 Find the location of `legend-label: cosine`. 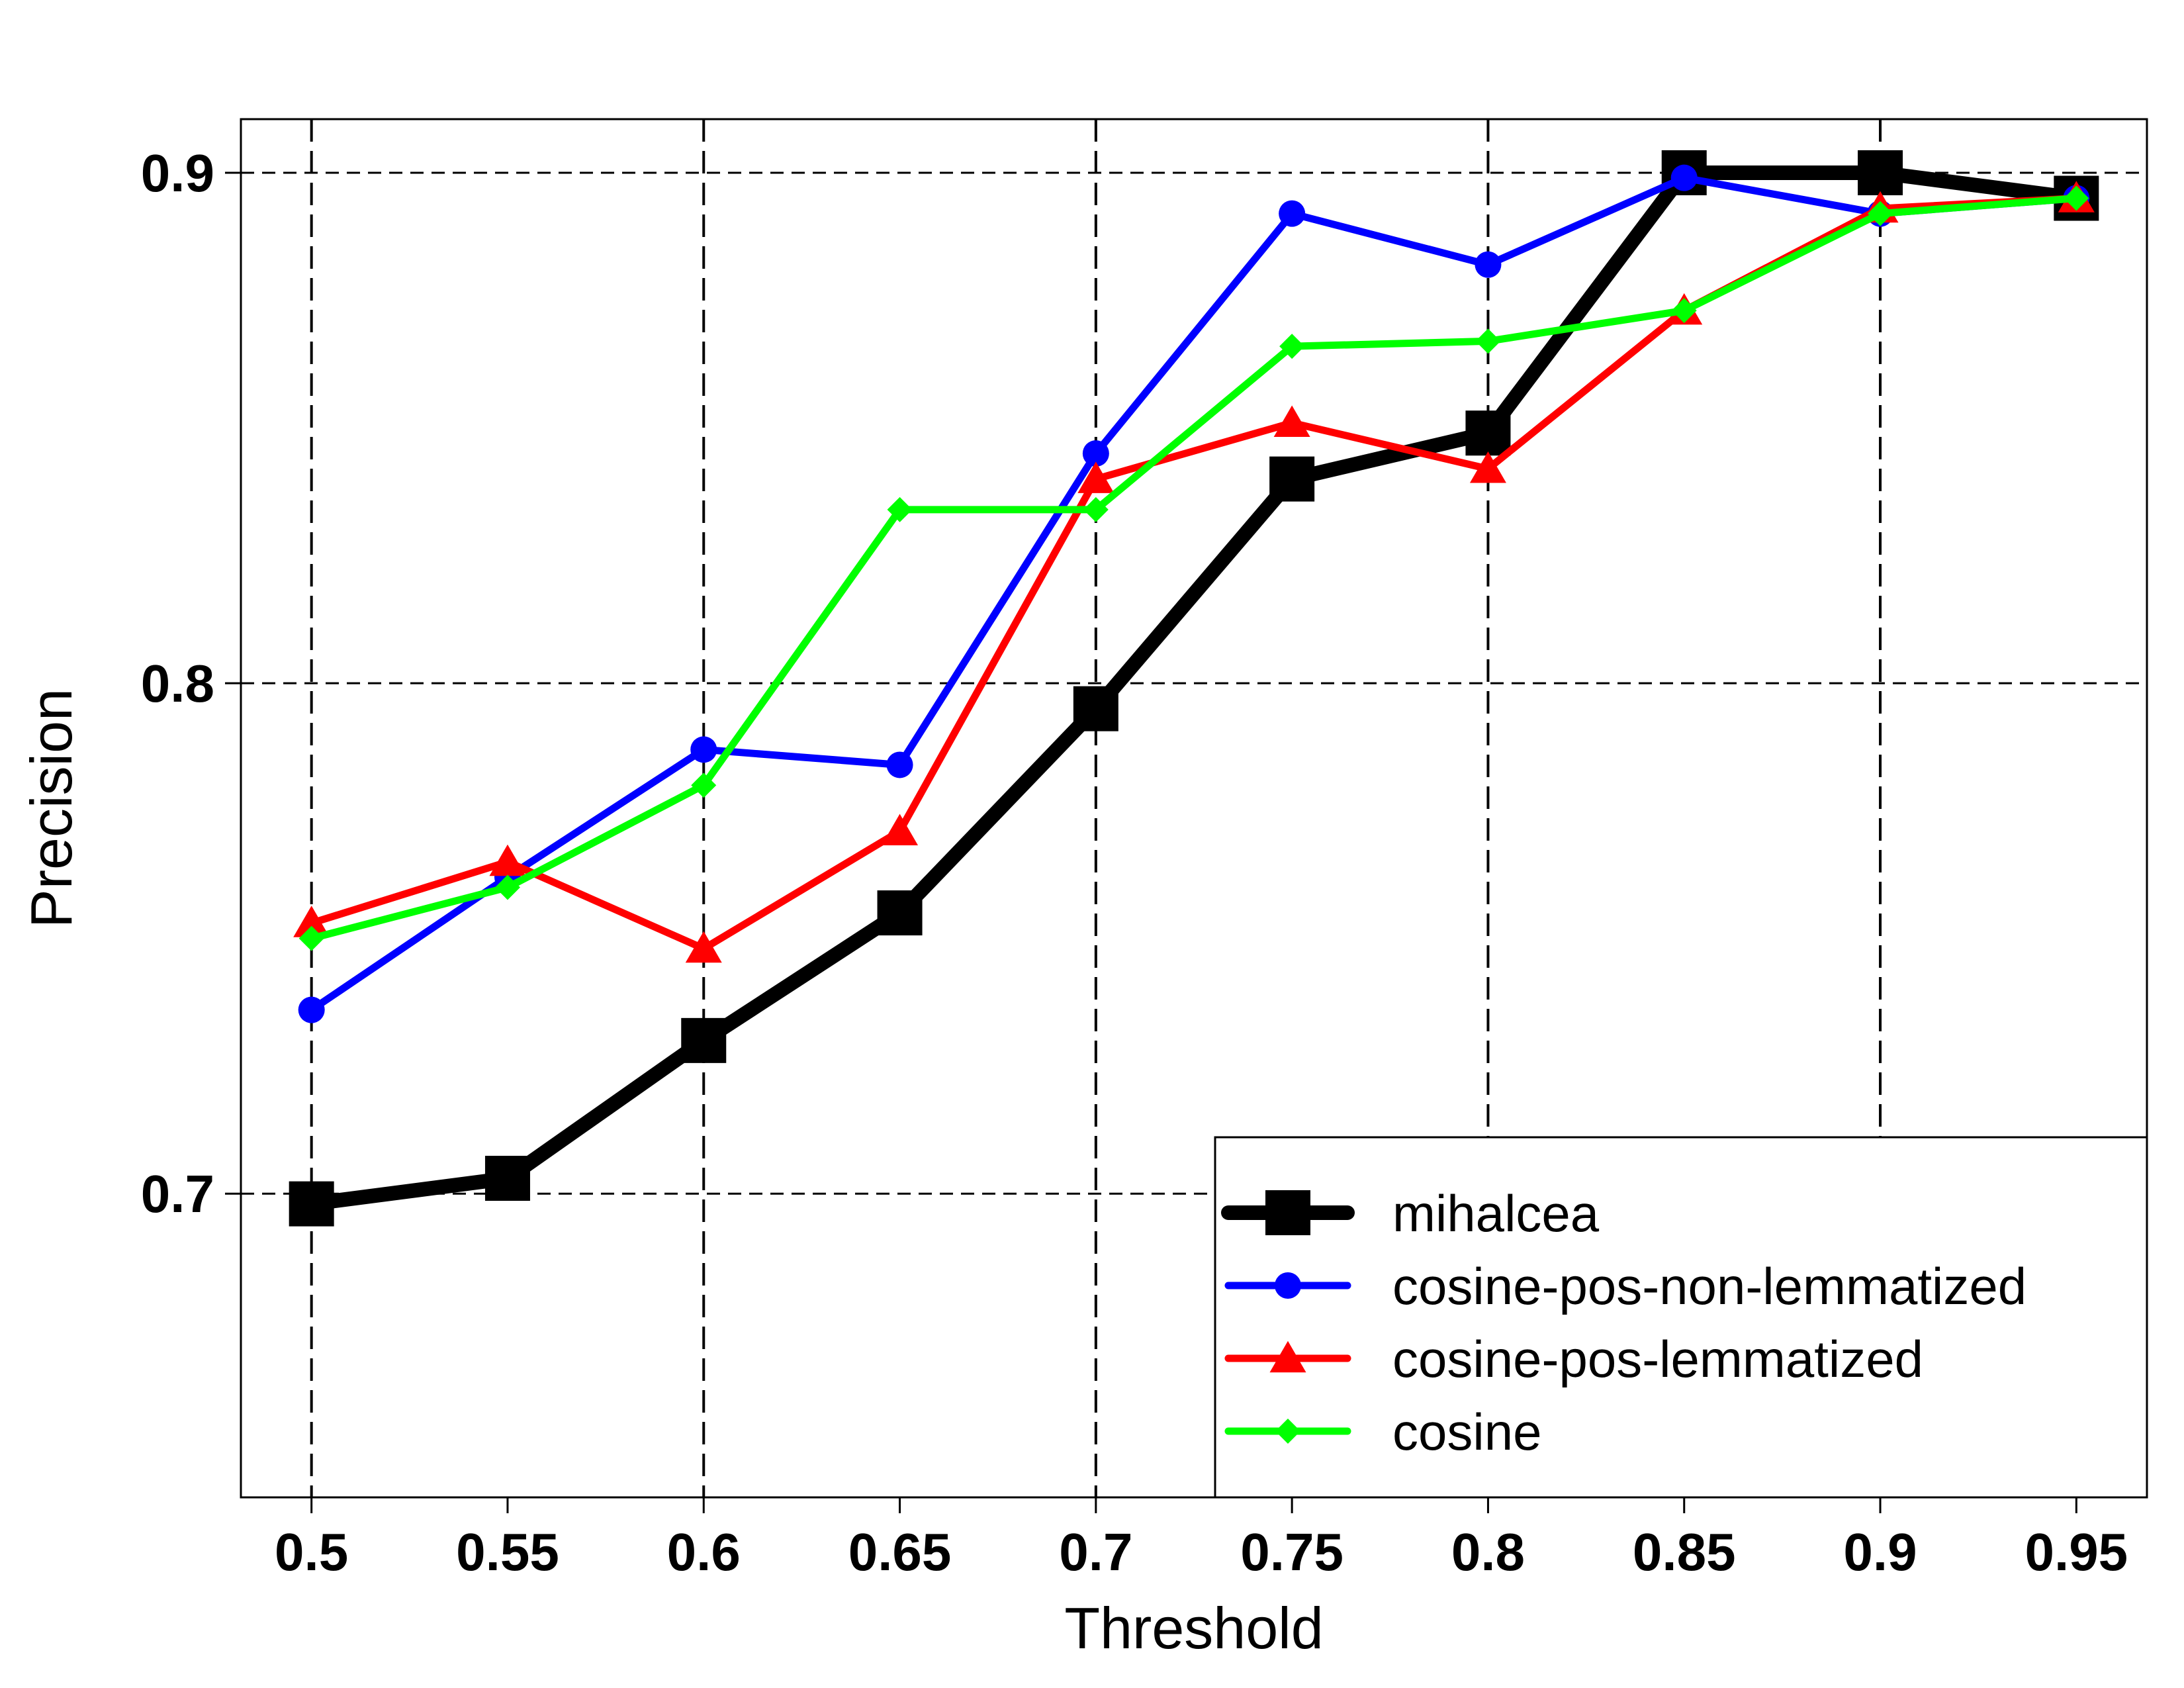

legend-label: cosine is located at coordinates (1467, 1432).